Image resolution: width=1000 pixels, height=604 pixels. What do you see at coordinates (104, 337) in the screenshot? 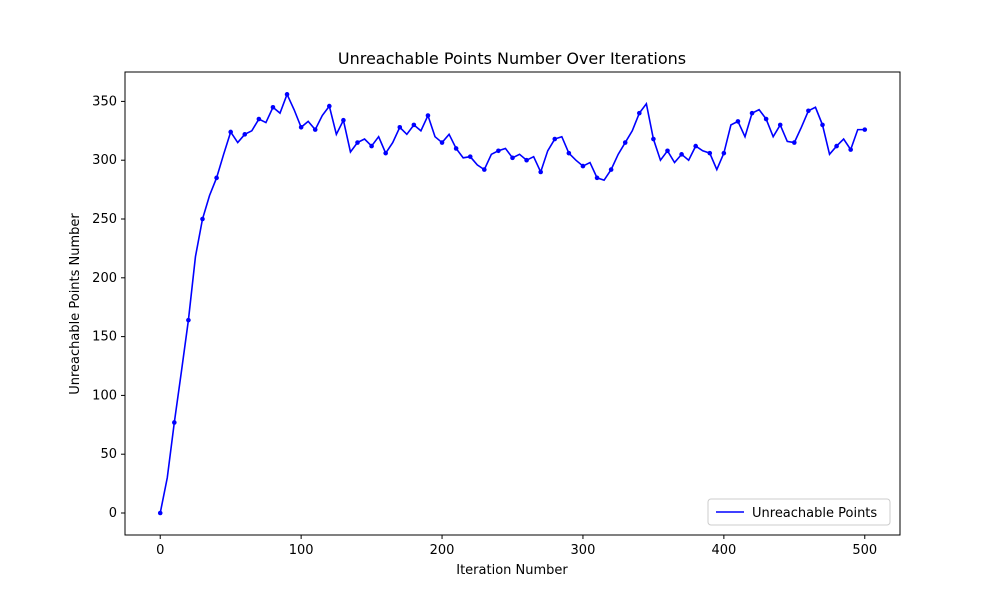
I see `y-tick-label: 150` at bounding box center [104, 337].